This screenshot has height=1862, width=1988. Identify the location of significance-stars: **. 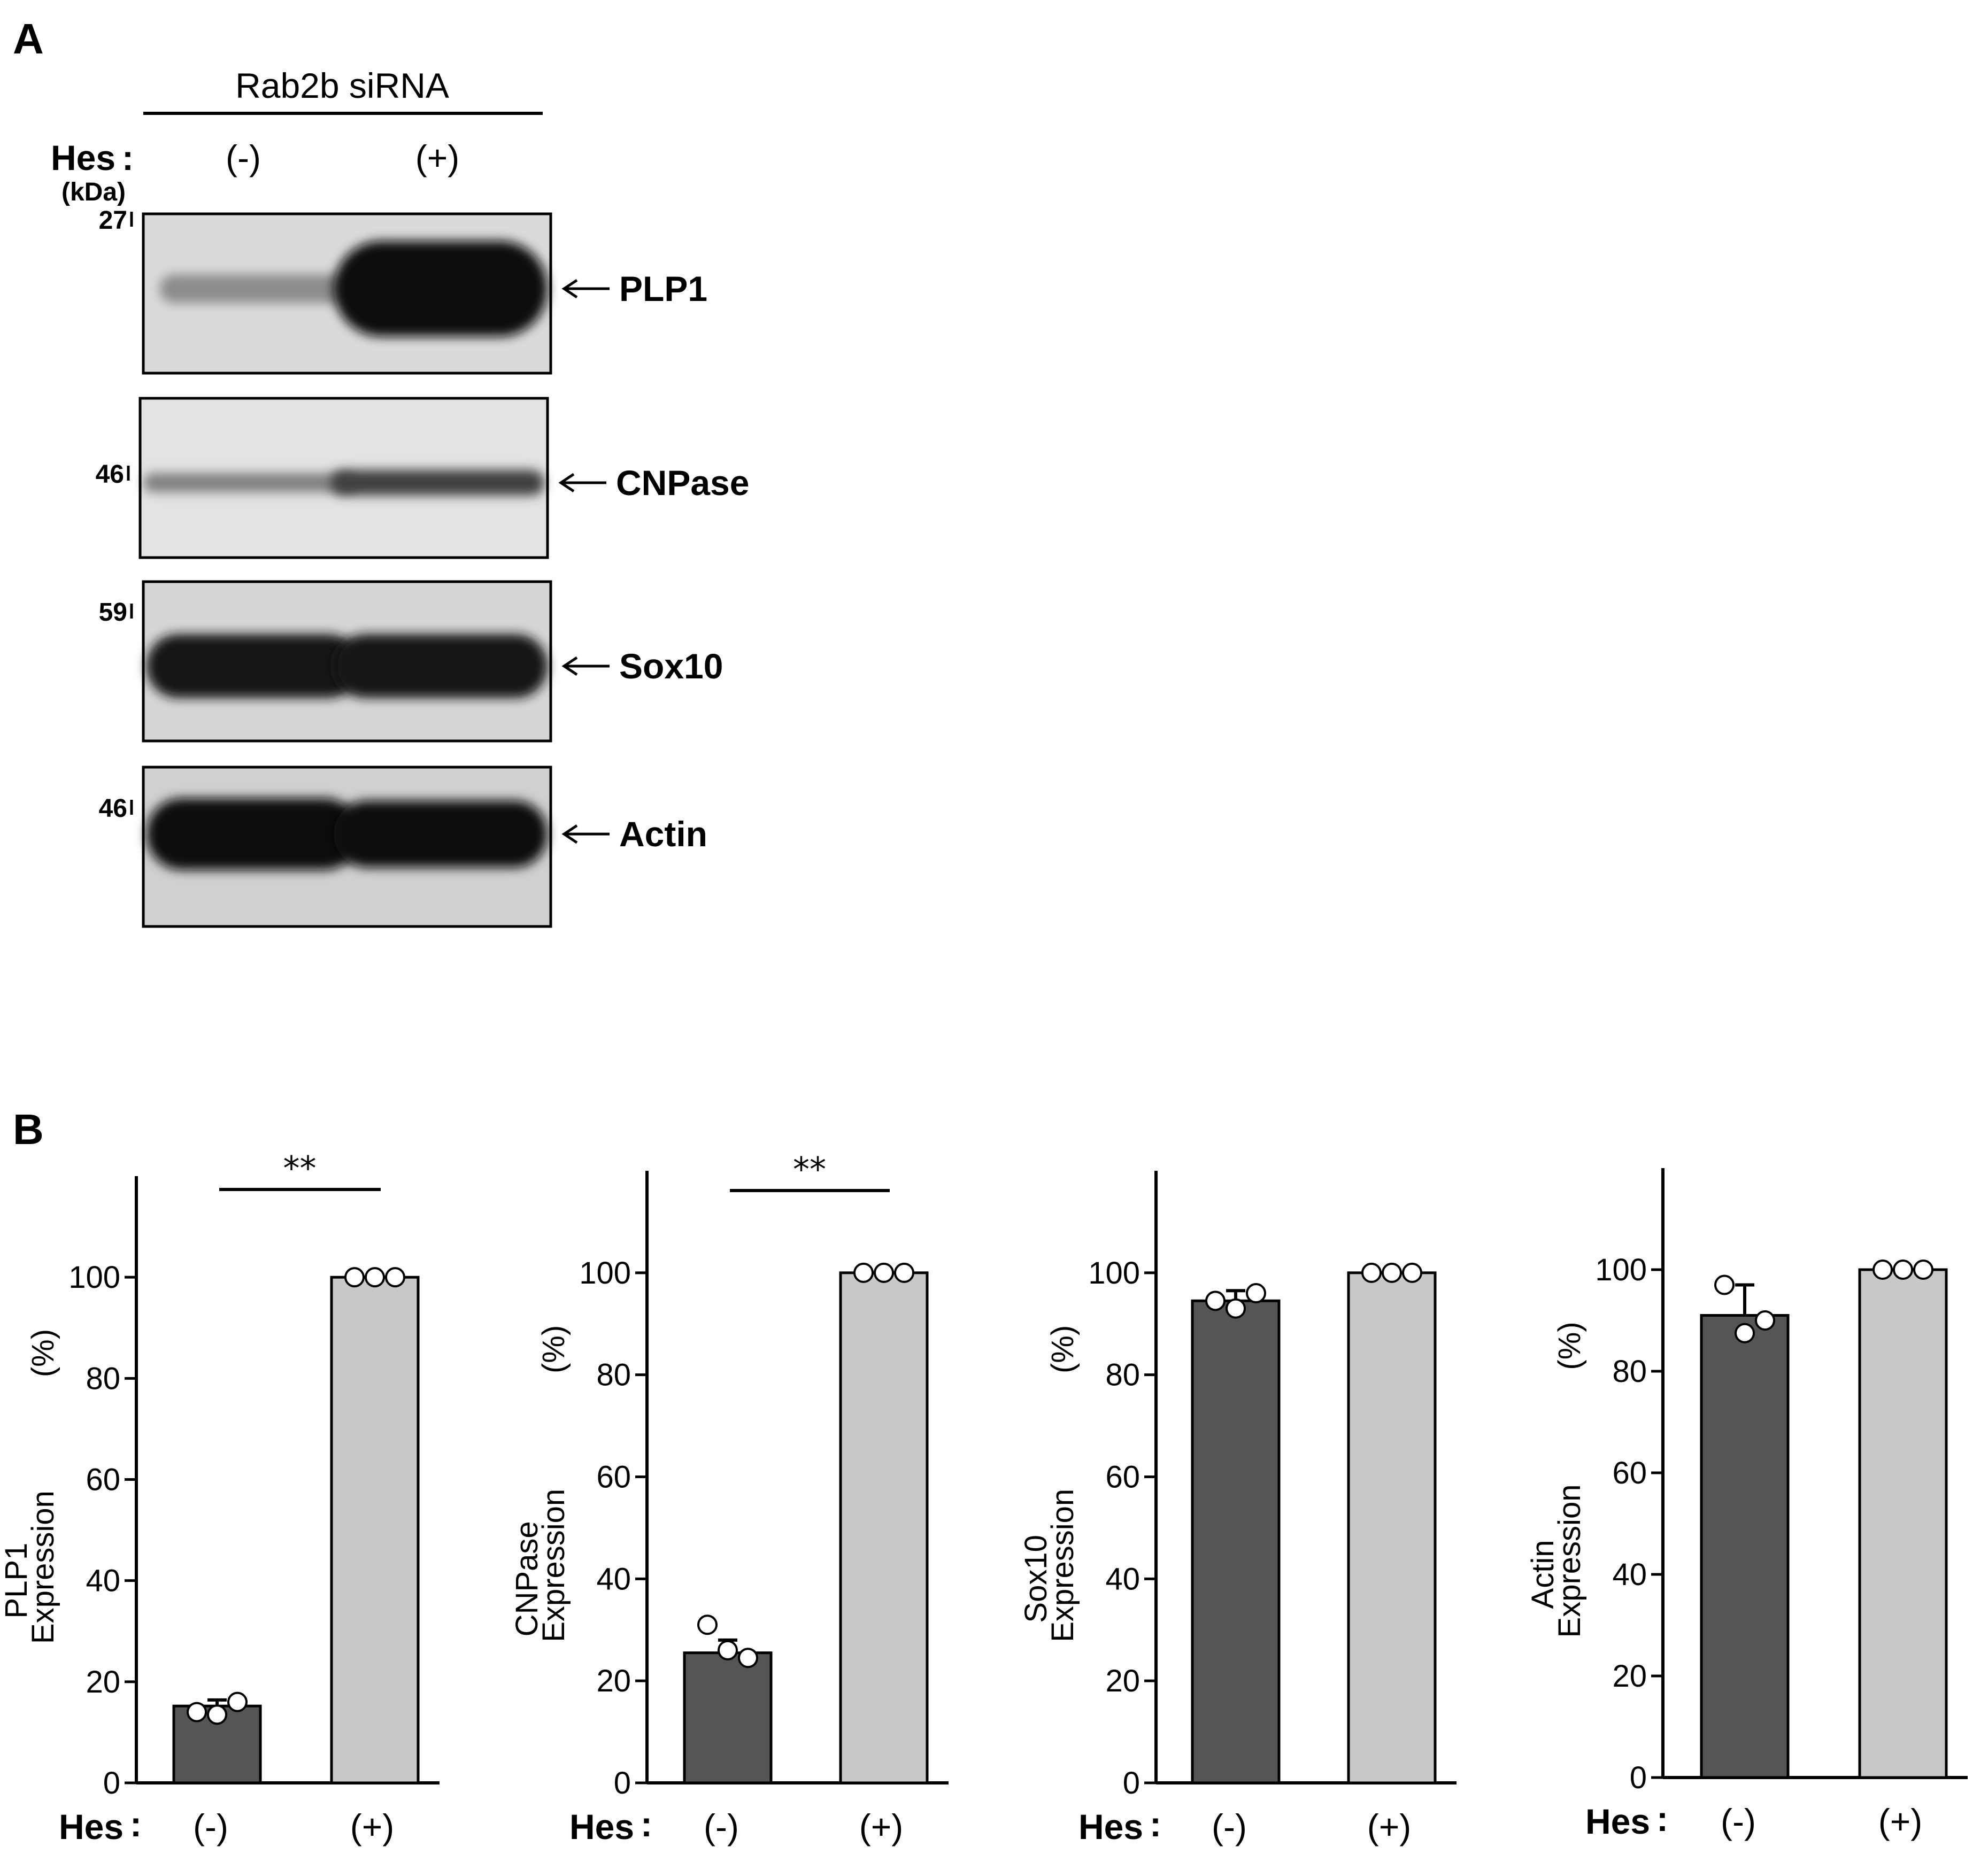
(809, 1169).